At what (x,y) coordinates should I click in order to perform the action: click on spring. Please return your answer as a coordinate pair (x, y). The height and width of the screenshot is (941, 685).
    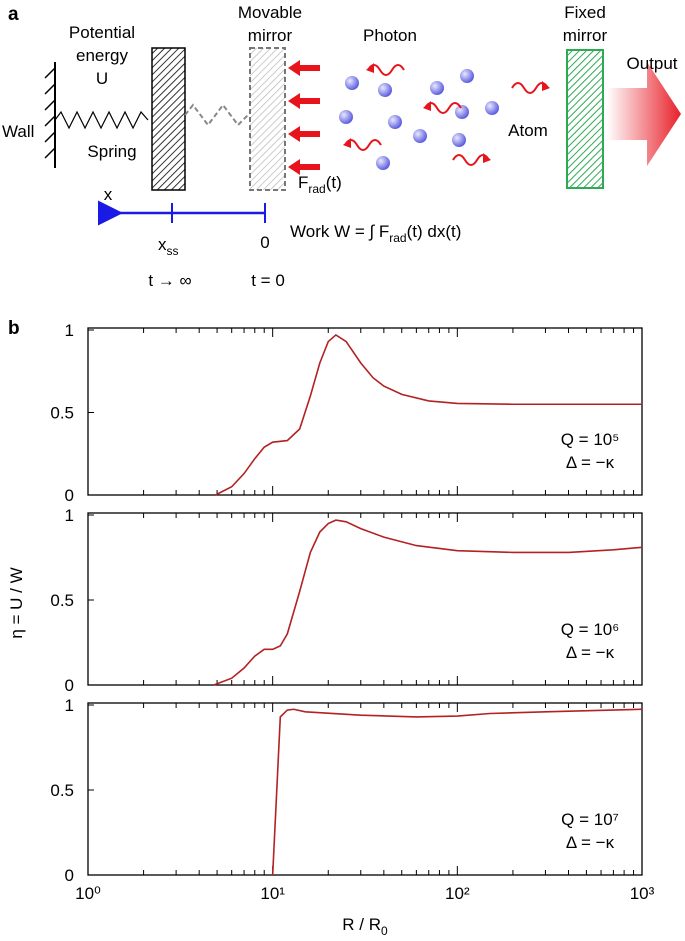
    Looking at the image, I should click on (101, 120).